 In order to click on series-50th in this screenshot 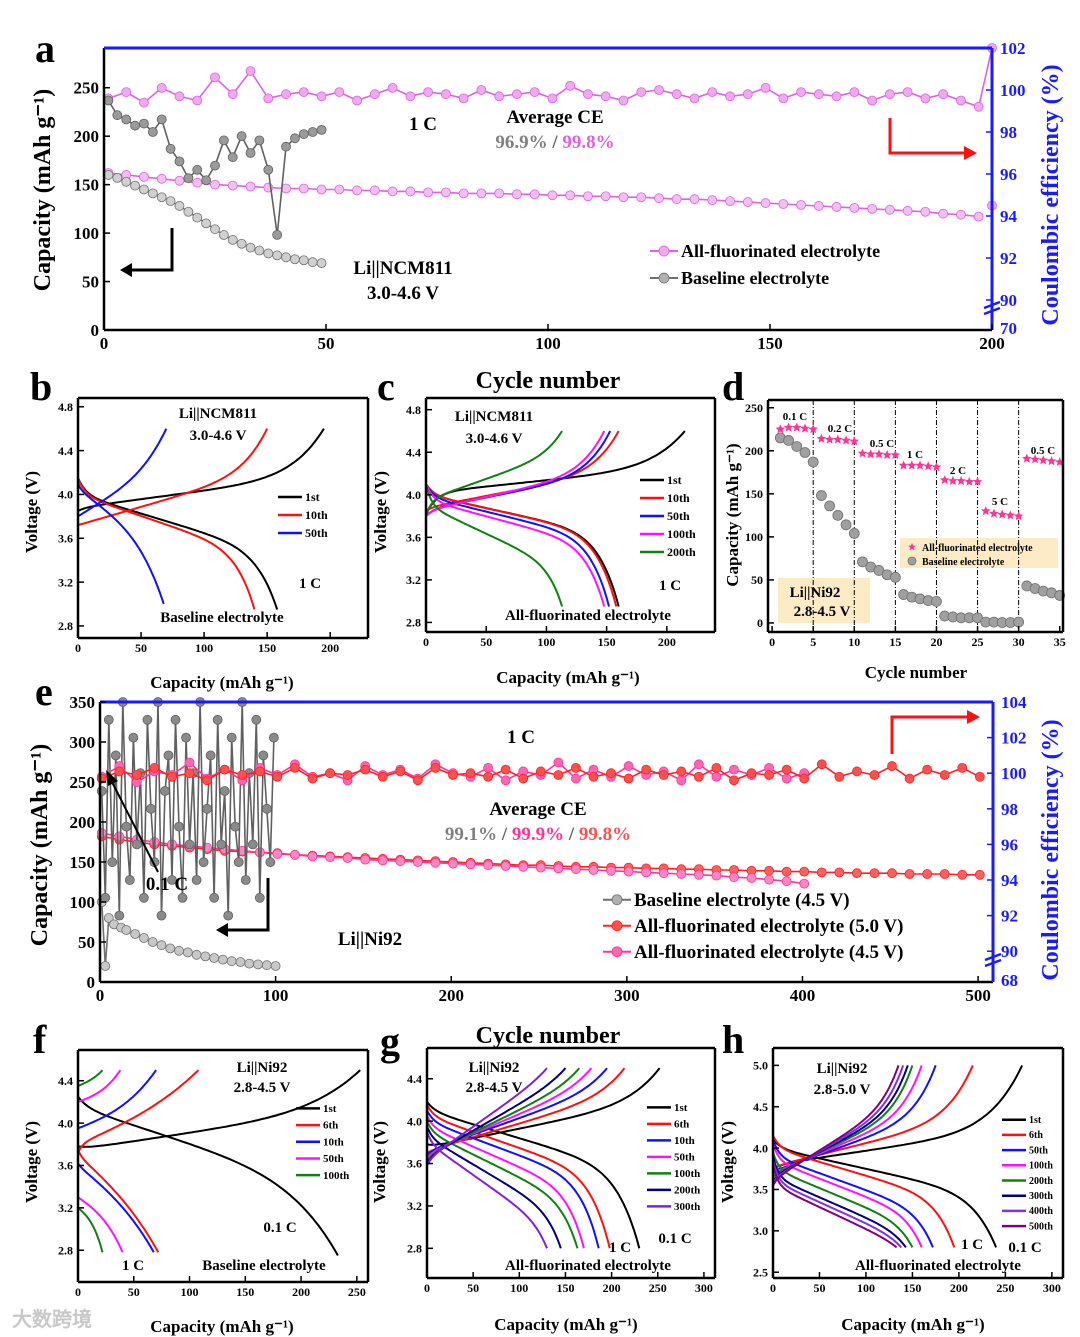, I will do `click(100, 1161)`.